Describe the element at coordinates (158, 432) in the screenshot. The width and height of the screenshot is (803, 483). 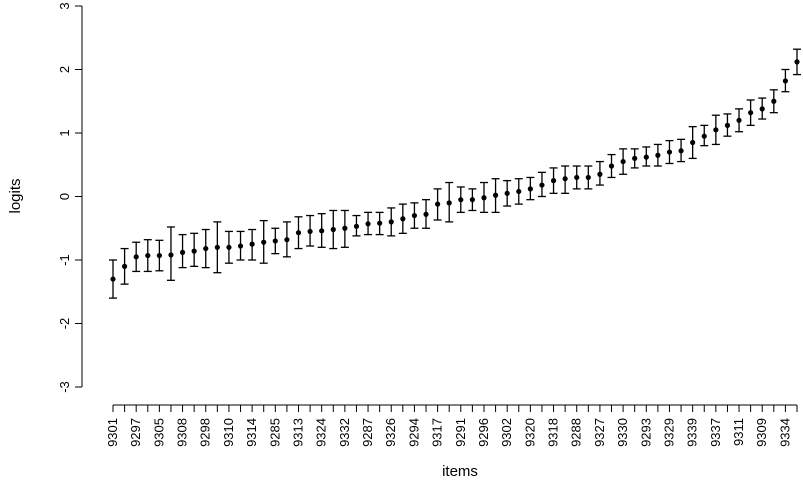
I see `x-tick-label: 9305` at that location.